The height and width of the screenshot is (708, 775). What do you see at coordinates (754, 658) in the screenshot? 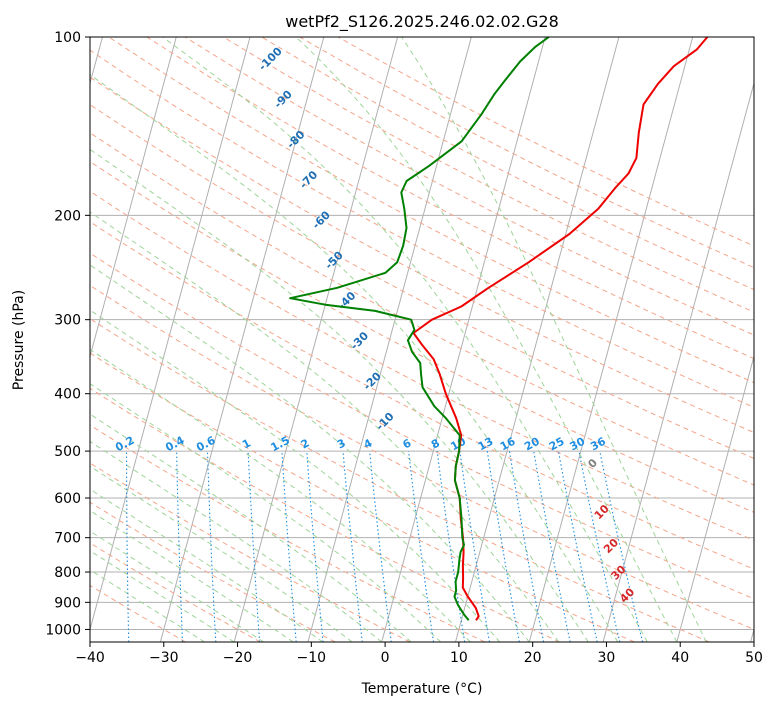
I see `x-tick-label: 50` at bounding box center [754, 658].